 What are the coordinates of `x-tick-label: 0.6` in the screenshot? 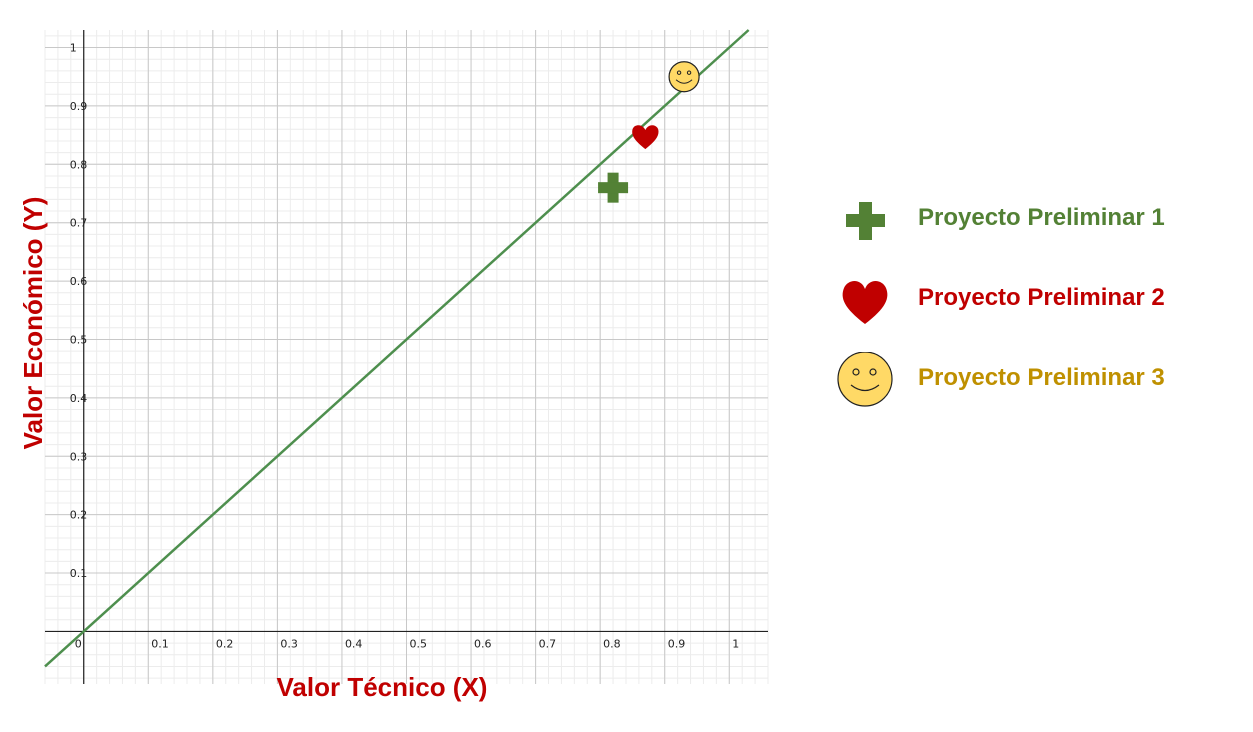 It's located at (483, 643).